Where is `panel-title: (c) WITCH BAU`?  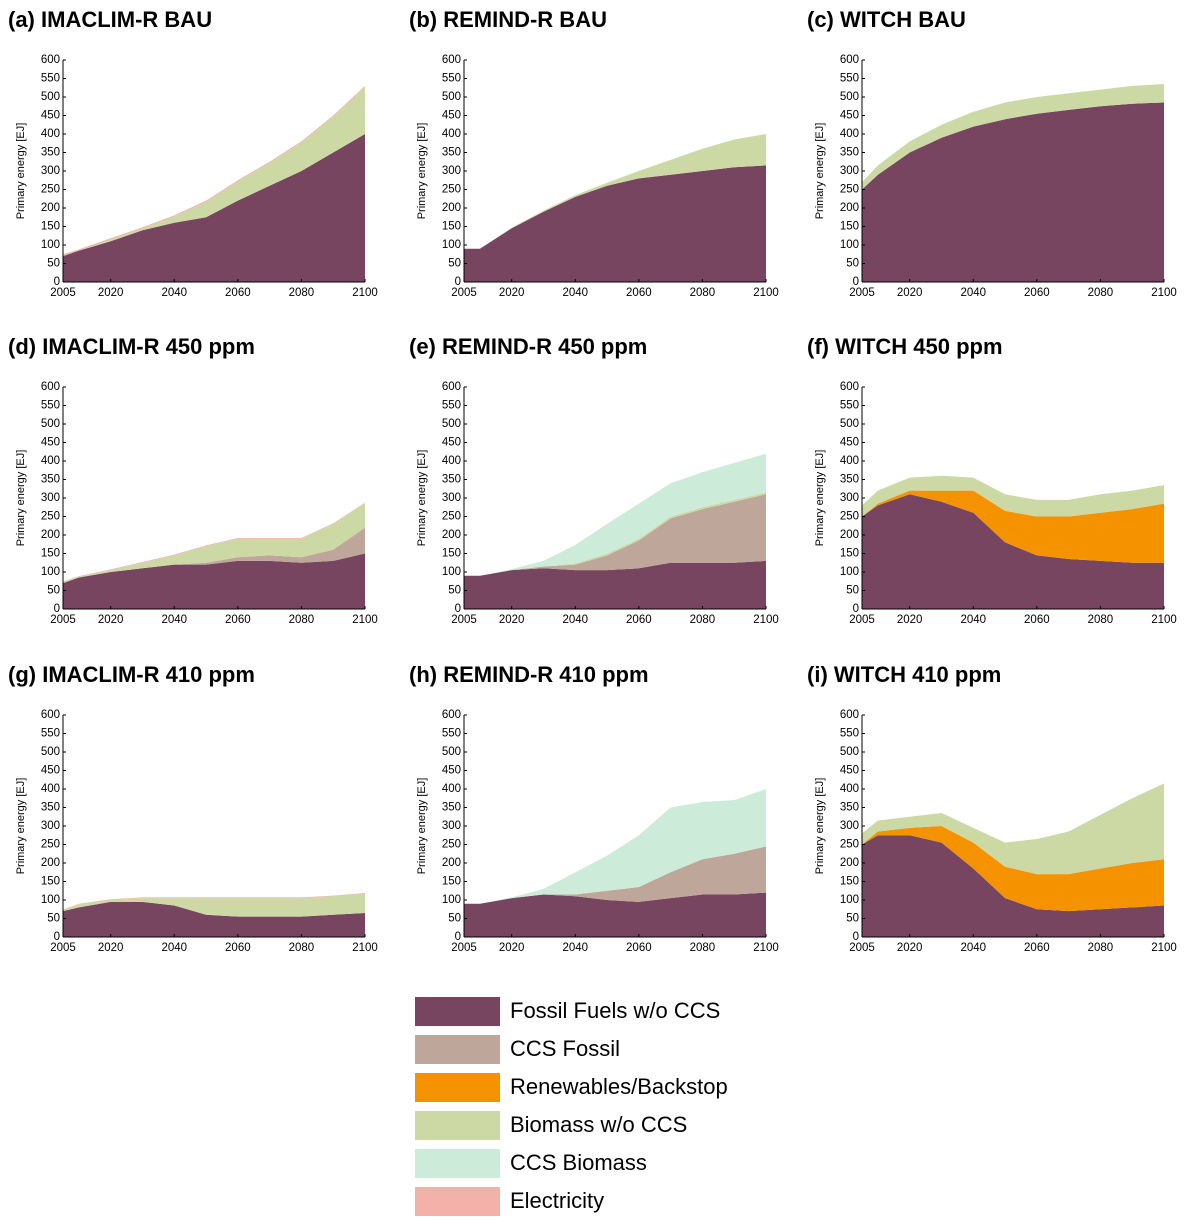
panel-title: (c) WITCH BAU is located at coordinates (886, 19).